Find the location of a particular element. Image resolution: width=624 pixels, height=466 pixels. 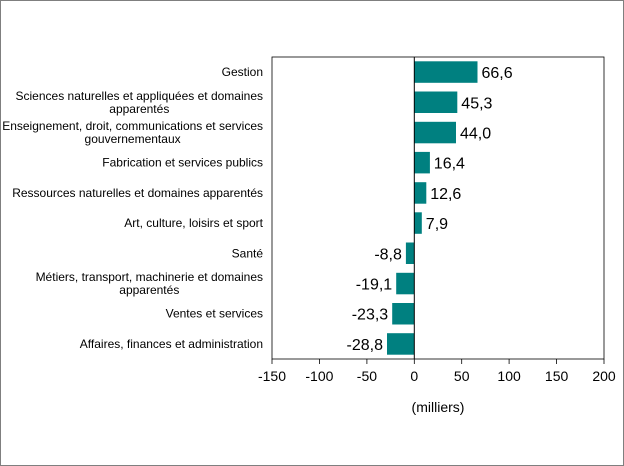

x-tick-label: 150 is located at coordinates (557, 376).